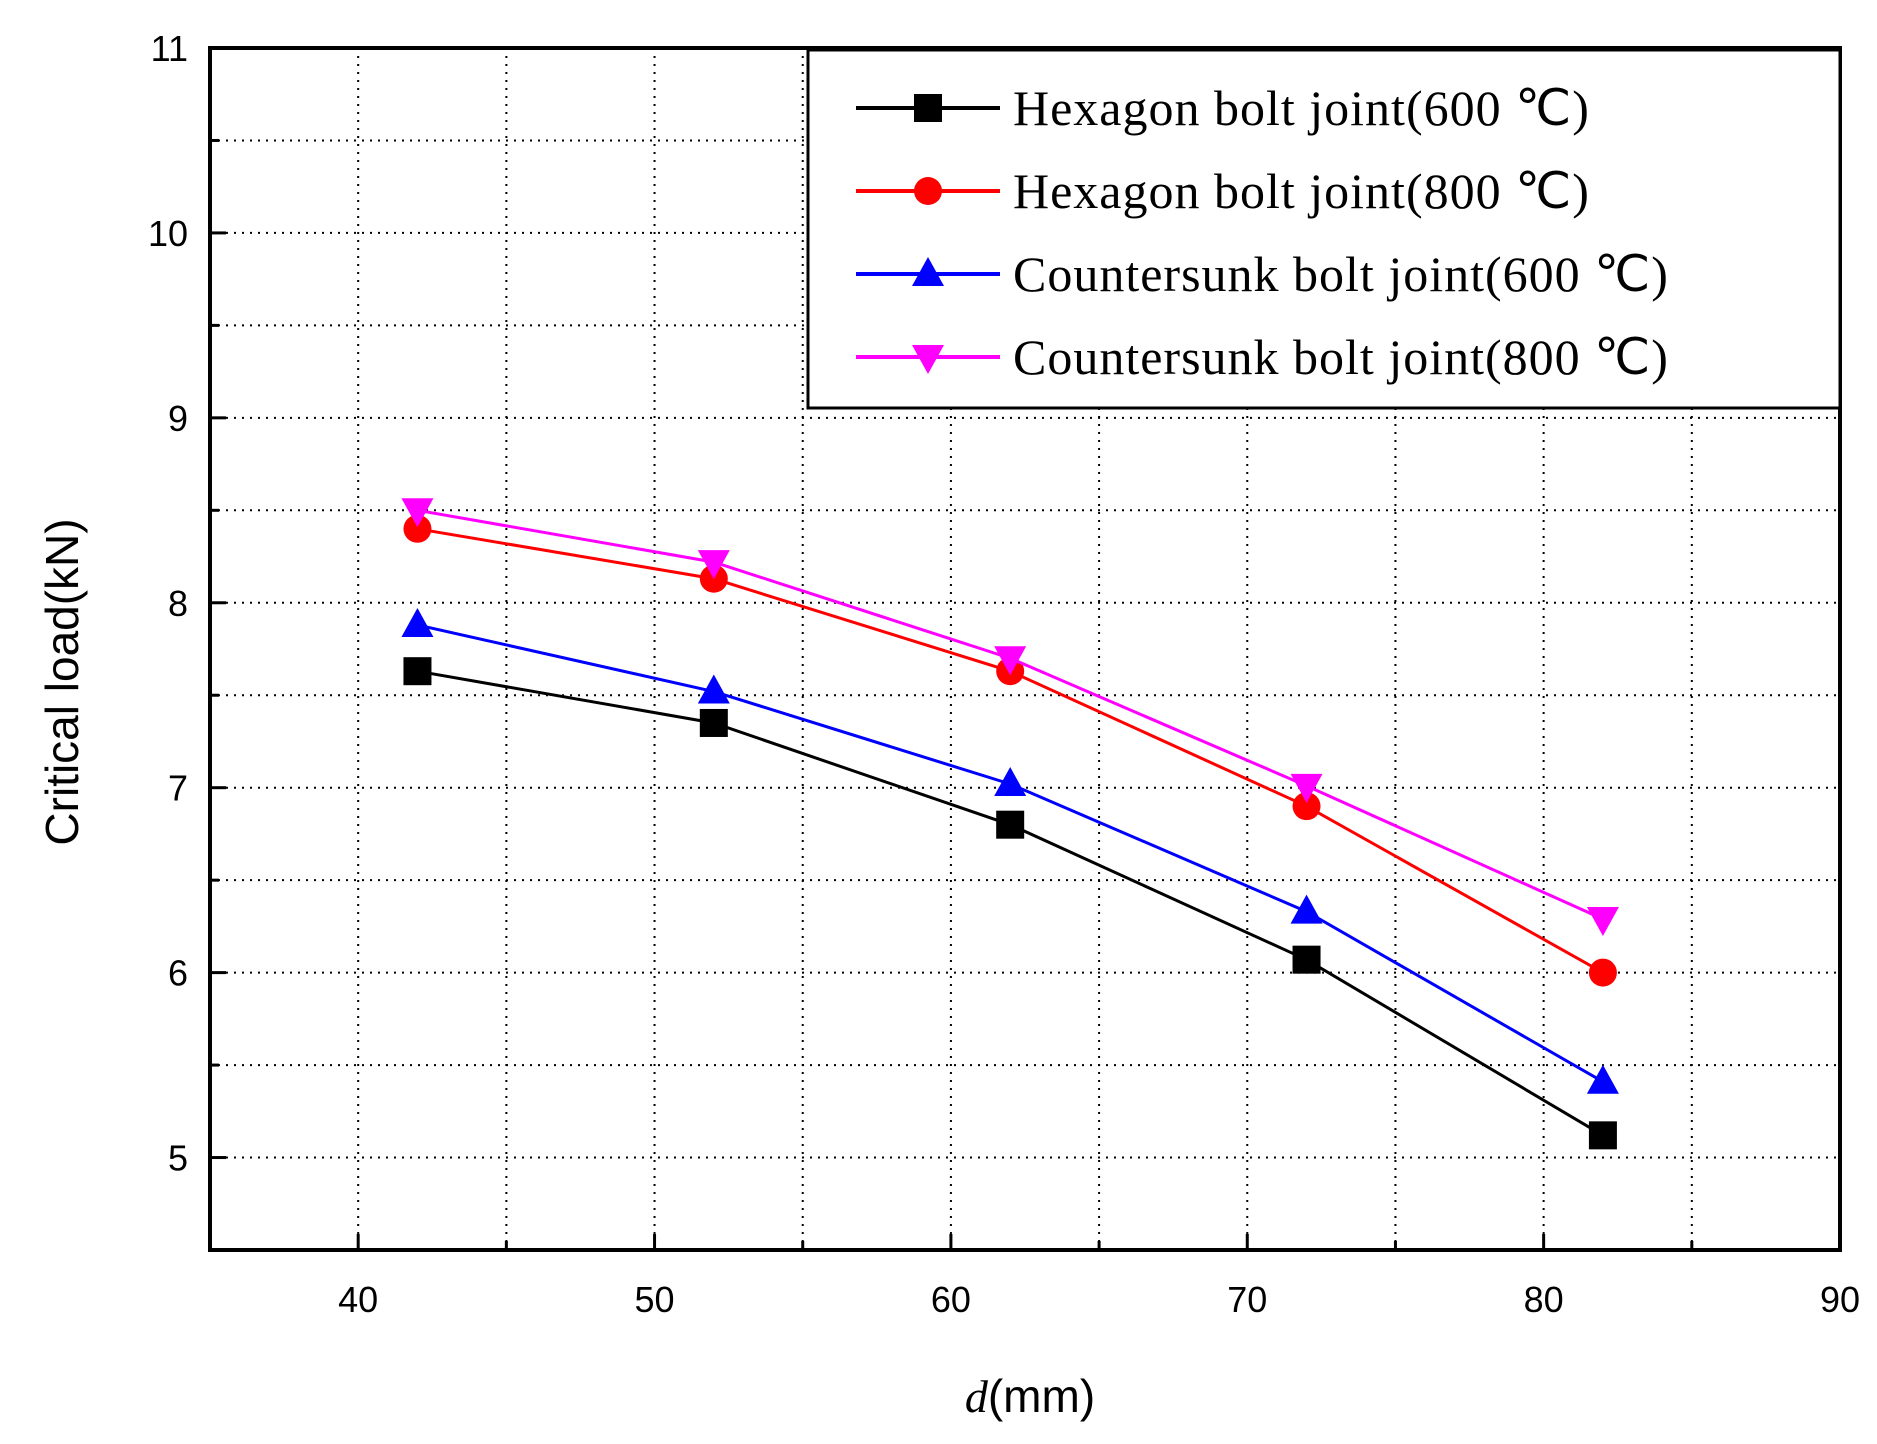 The image size is (1877, 1444). What do you see at coordinates (977, 1396) in the screenshot?
I see `x-axis-variable: d` at bounding box center [977, 1396].